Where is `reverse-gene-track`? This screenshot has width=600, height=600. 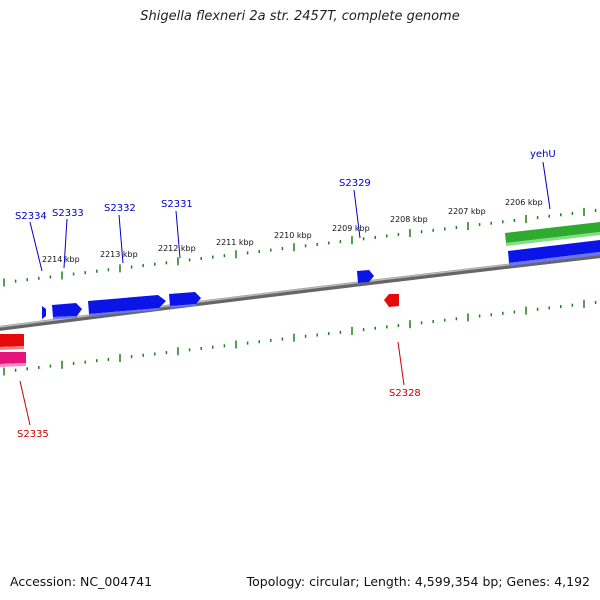 reverse-gene-track is located at coordinates (199, 330).